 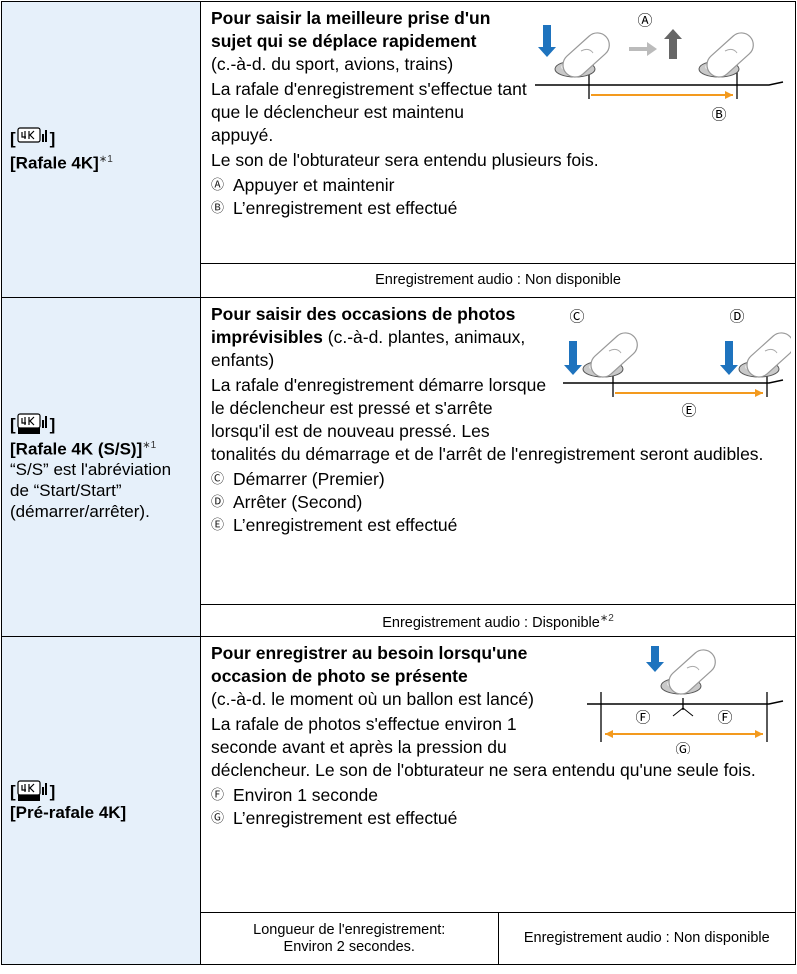 What do you see at coordinates (499, 208) in the screenshot?
I see `legend-item: Ⓑ L’enregistrement est effectué` at bounding box center [499, 208].